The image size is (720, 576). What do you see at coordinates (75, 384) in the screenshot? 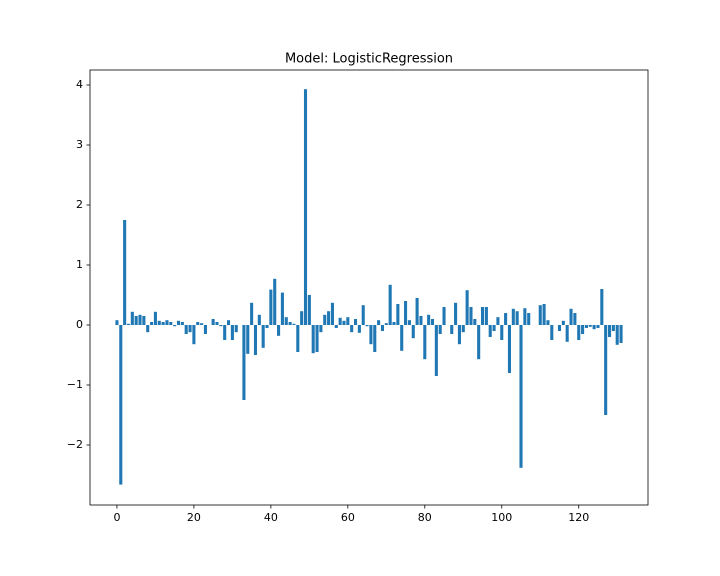
I see `y-tick-label: −1` at bounding box center [75, 384].